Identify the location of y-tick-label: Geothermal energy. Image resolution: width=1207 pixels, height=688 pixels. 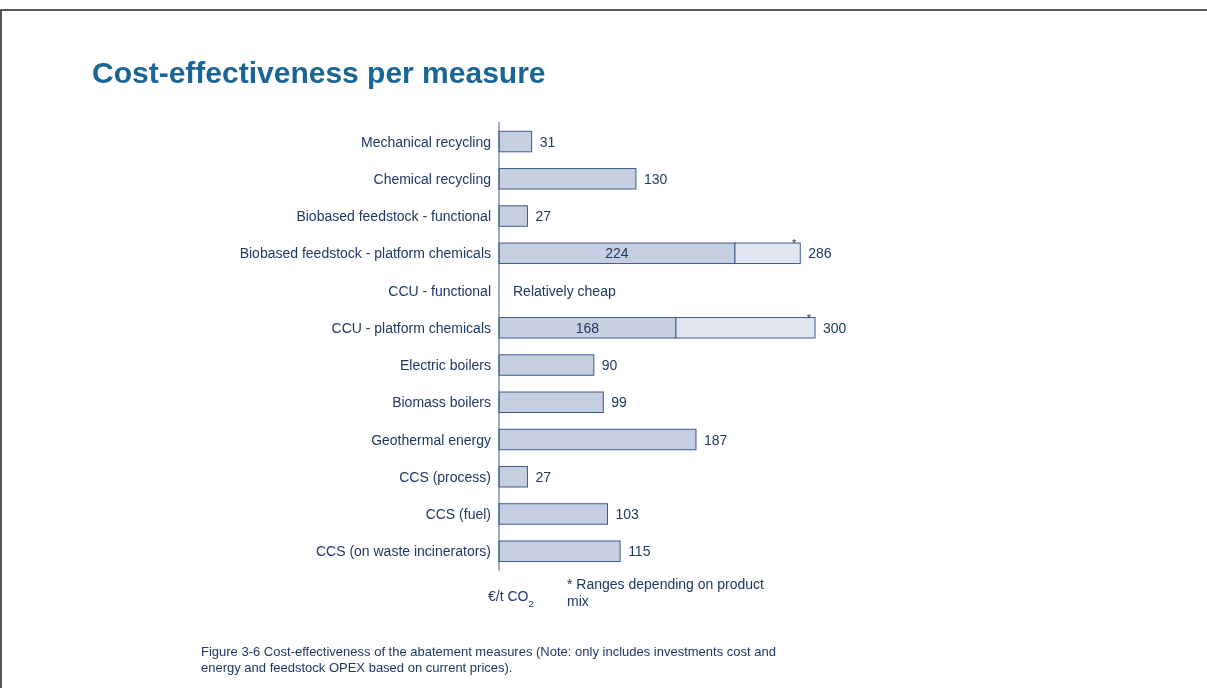
(431, 439).